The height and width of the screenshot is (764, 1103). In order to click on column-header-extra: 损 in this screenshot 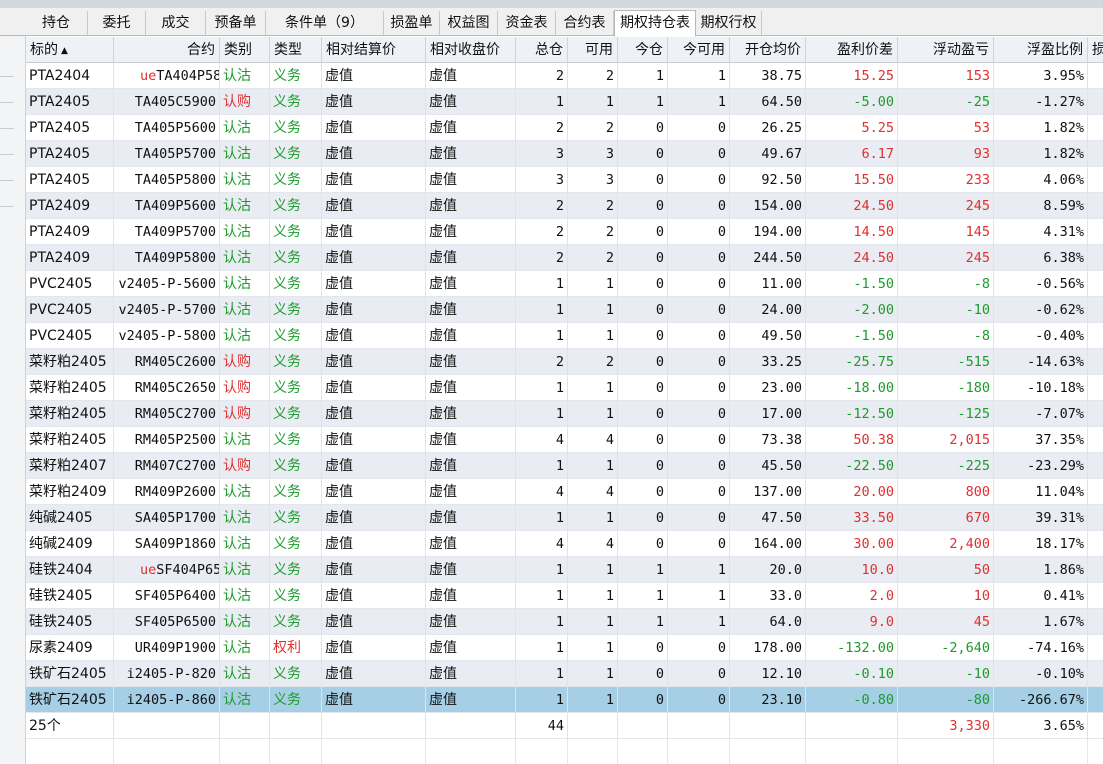, I will do `click(1095, 50)`.